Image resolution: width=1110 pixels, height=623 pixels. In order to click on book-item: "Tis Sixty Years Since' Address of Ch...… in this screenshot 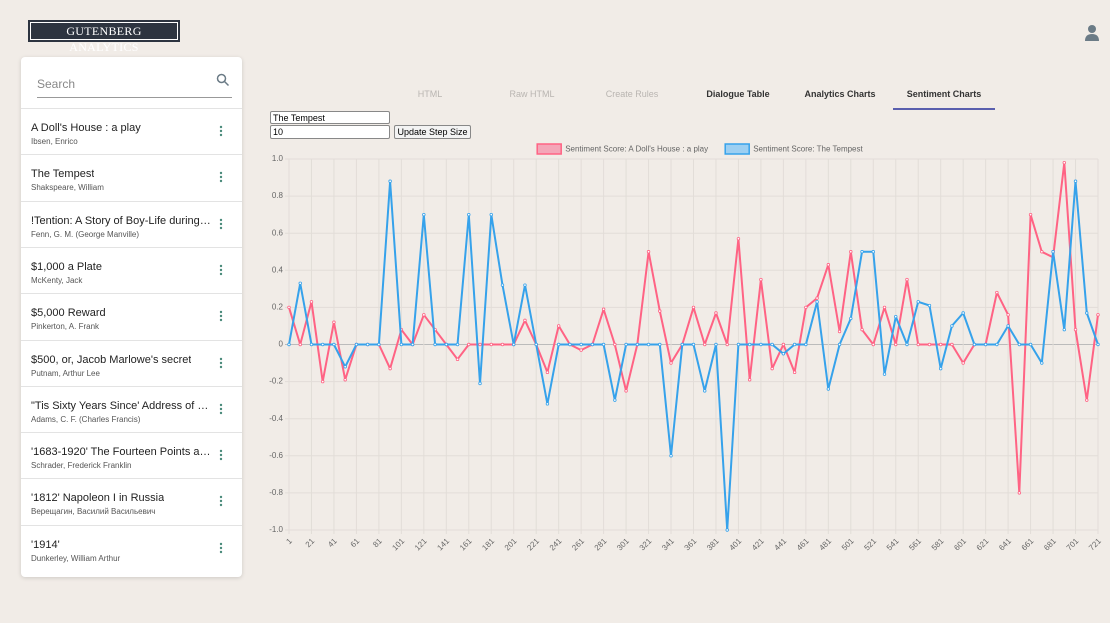, I will do `click(131, 408)`.